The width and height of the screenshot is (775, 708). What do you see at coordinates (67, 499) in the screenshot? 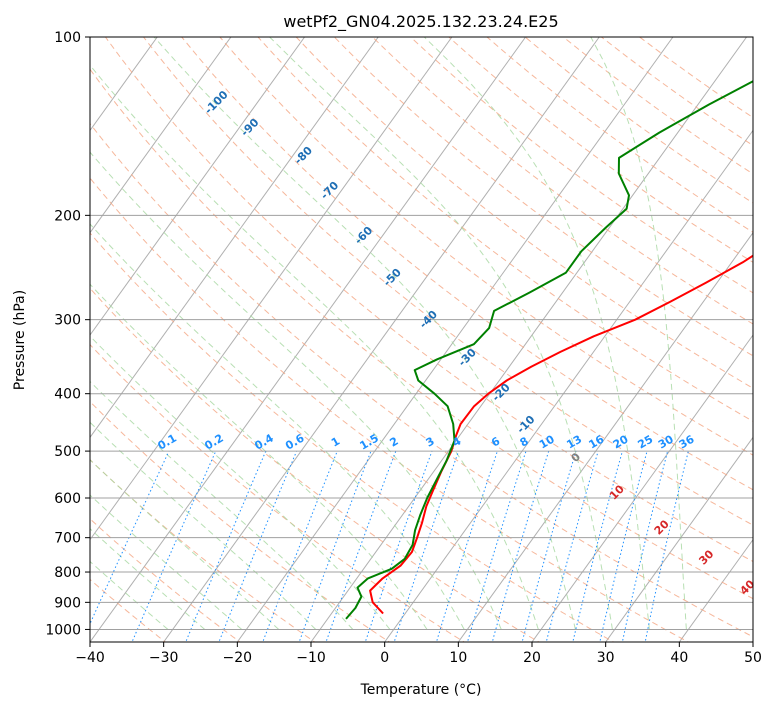
I see `y-tick-label: 600` at bounding box center [67, 499].